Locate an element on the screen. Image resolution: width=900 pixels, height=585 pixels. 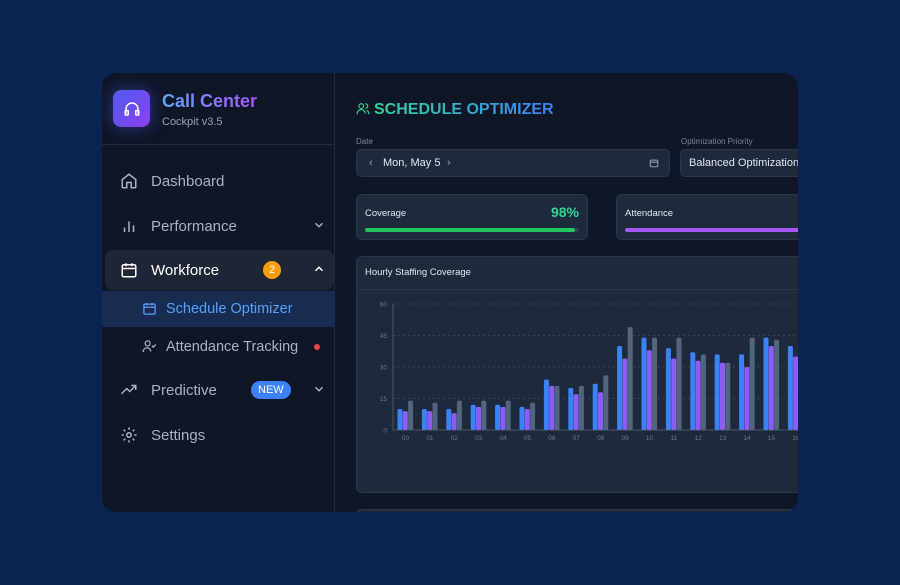
chevron-down-icon is located at coordinates (319, 389).